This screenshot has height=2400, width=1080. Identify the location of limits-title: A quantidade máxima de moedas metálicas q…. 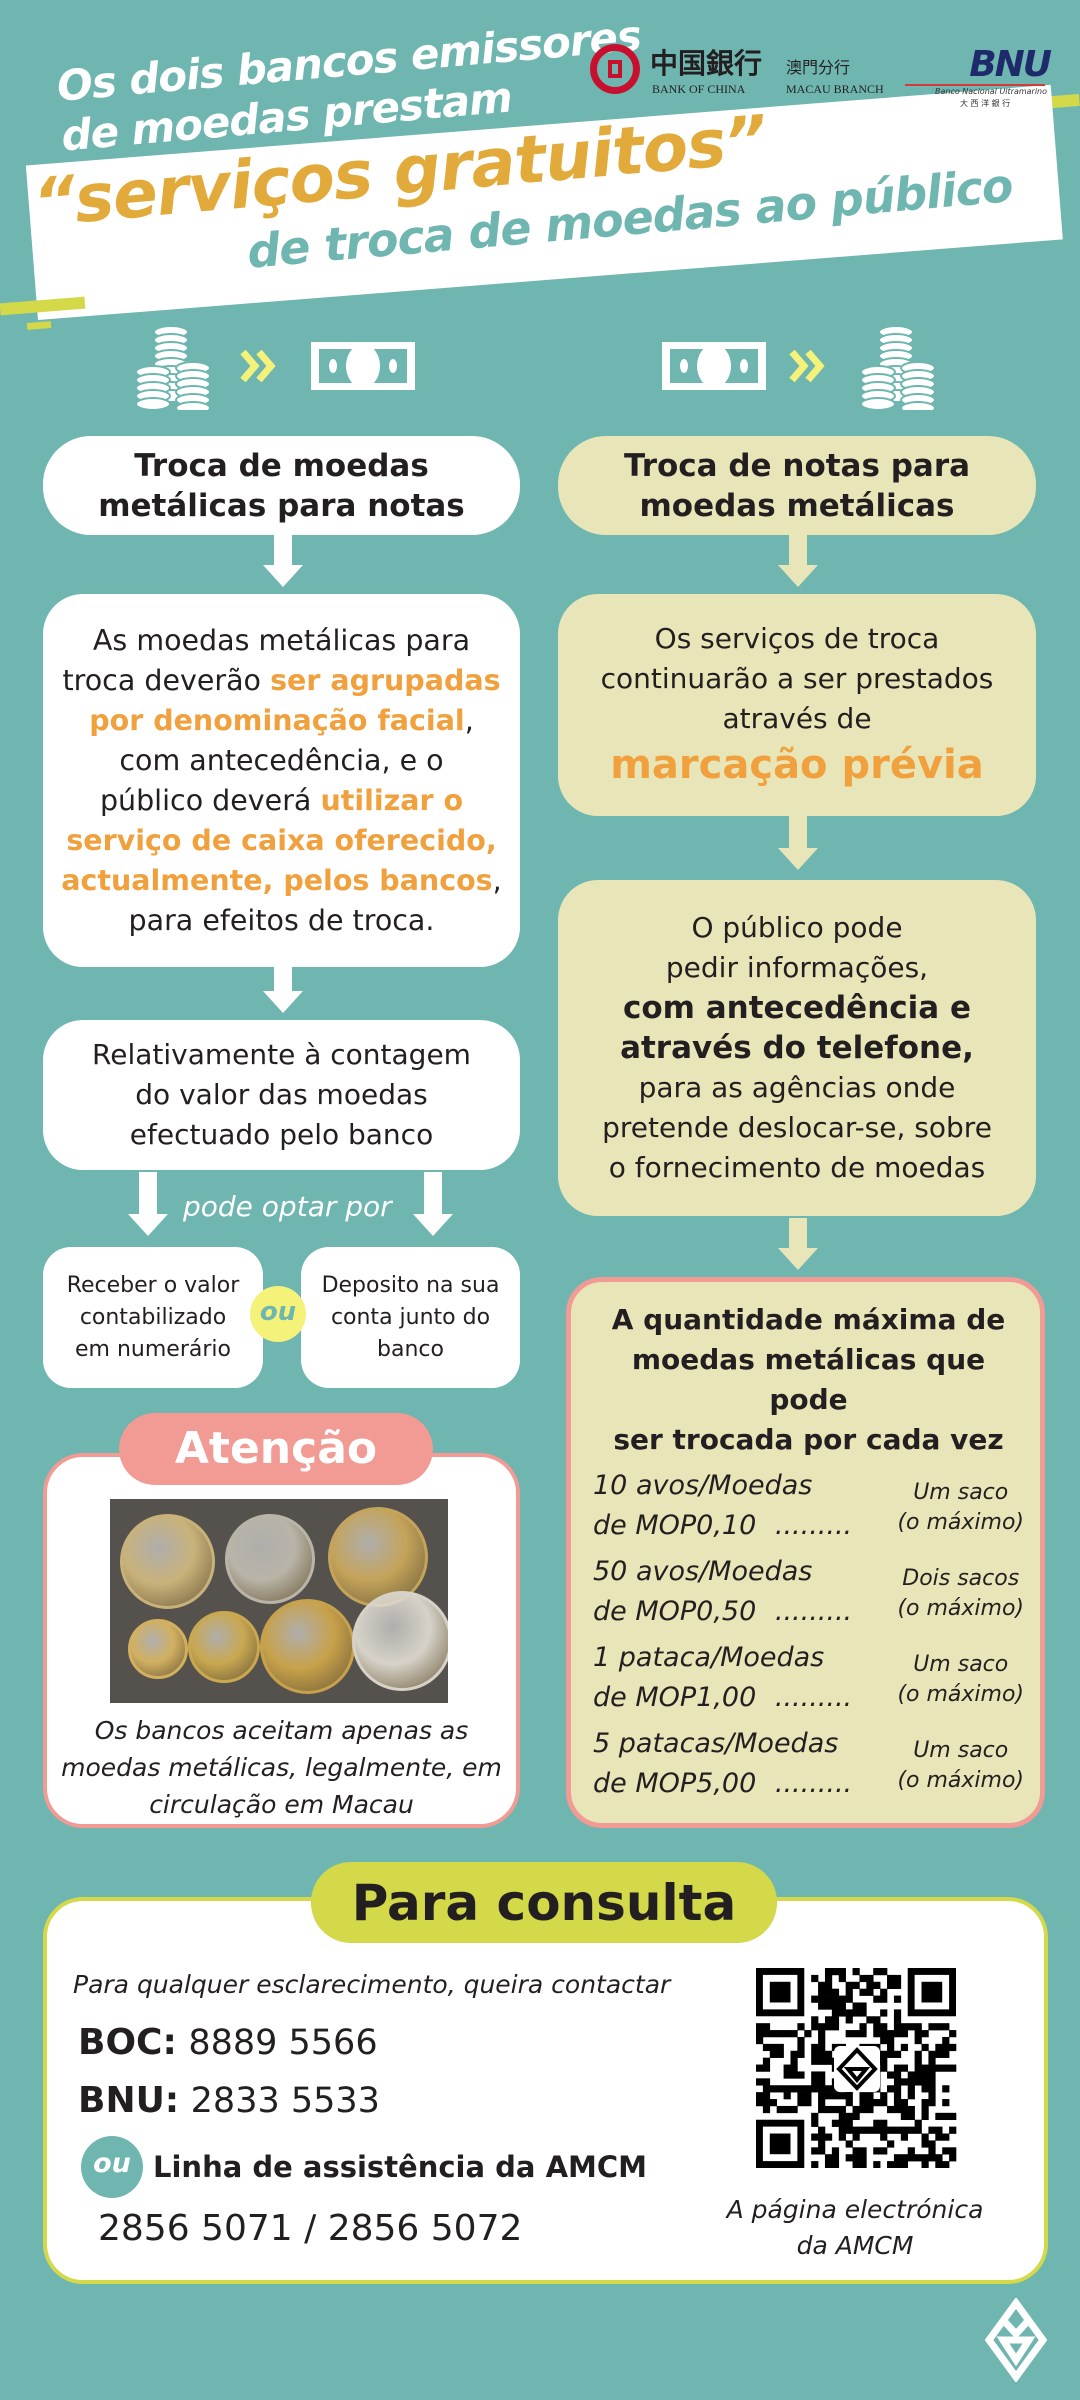
(808, 1380).